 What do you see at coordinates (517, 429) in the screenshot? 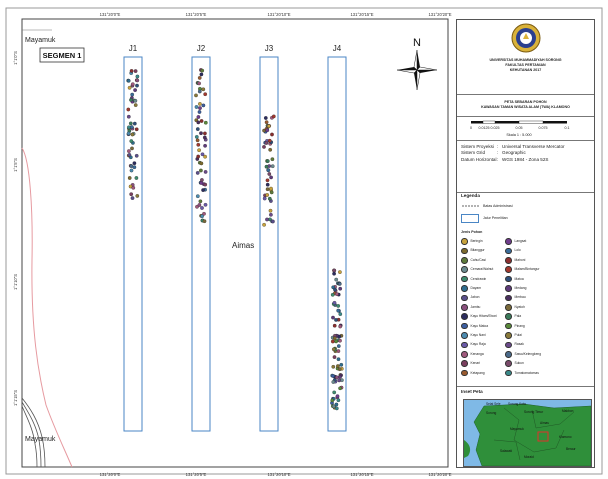
I see `inset-place-label: Mayamuk` at bounding box center [517, 429].